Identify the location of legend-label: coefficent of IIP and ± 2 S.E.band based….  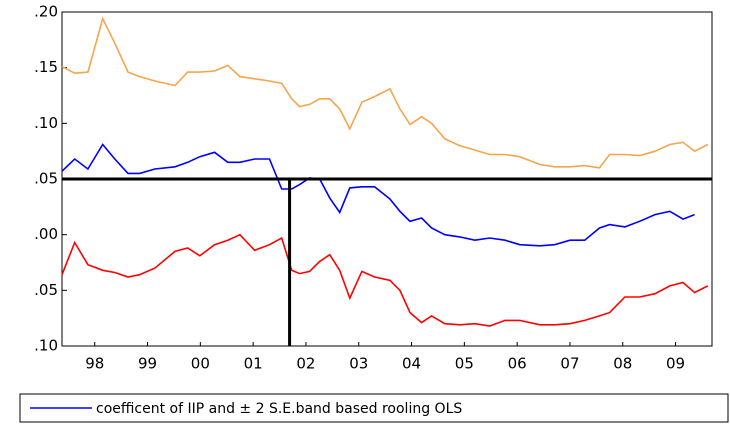
(279, 409).